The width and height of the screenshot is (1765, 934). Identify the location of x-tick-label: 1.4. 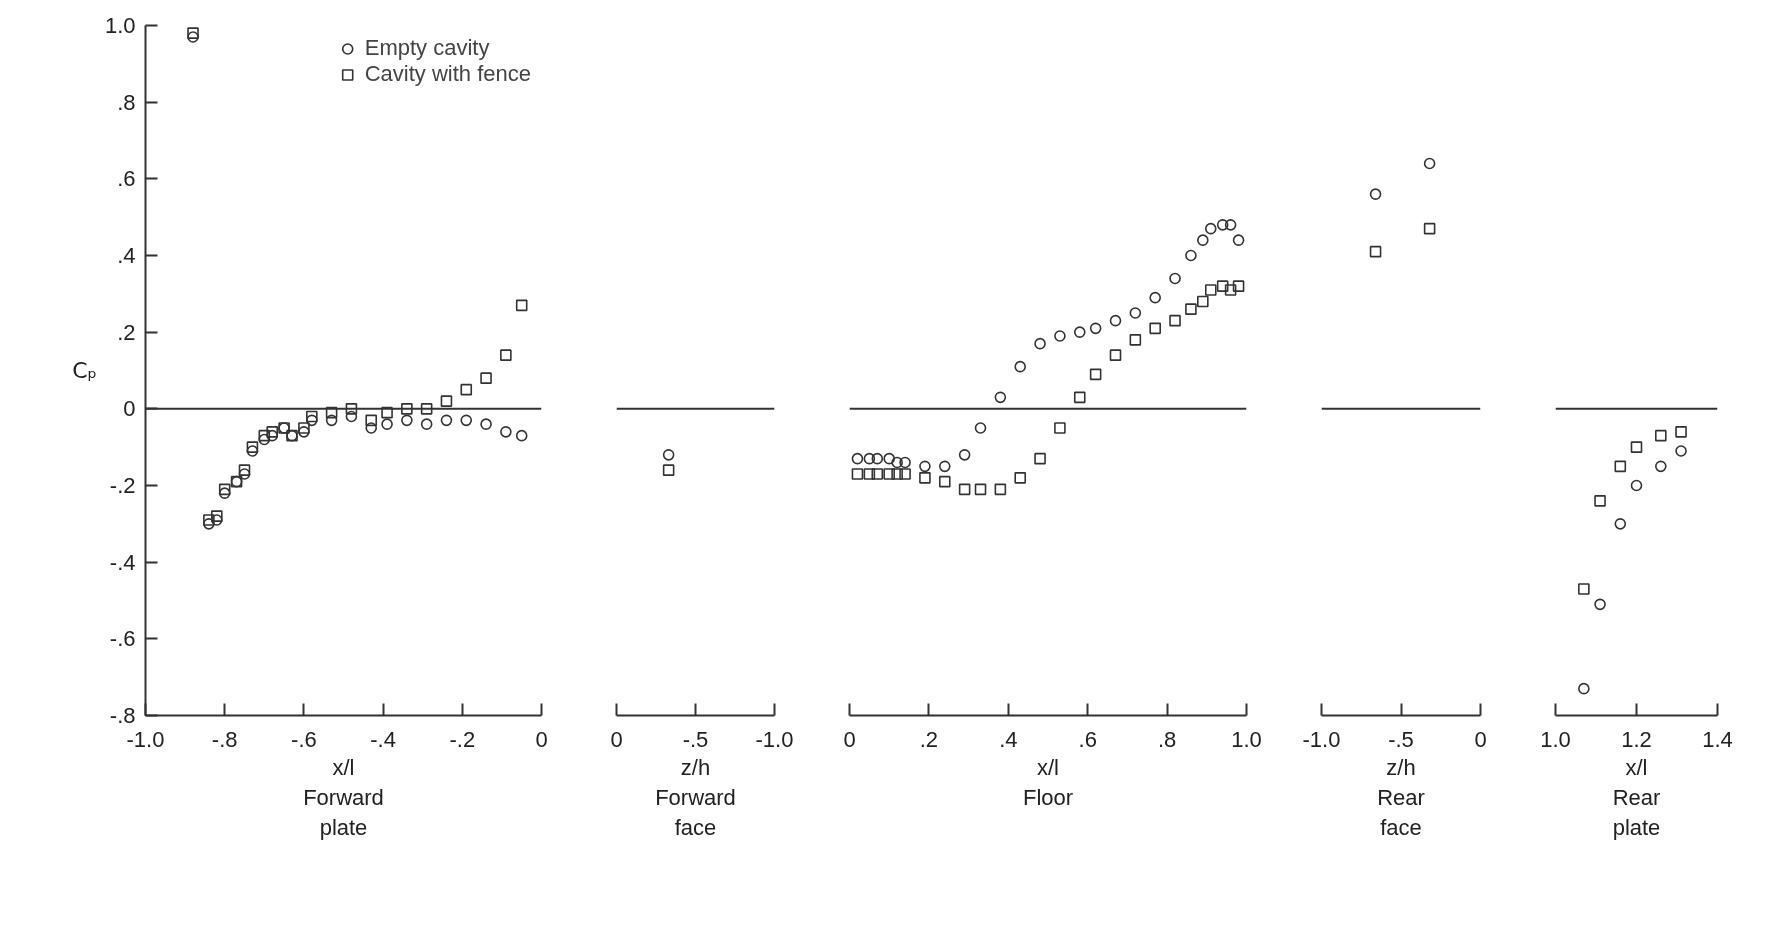
(1717, 739).